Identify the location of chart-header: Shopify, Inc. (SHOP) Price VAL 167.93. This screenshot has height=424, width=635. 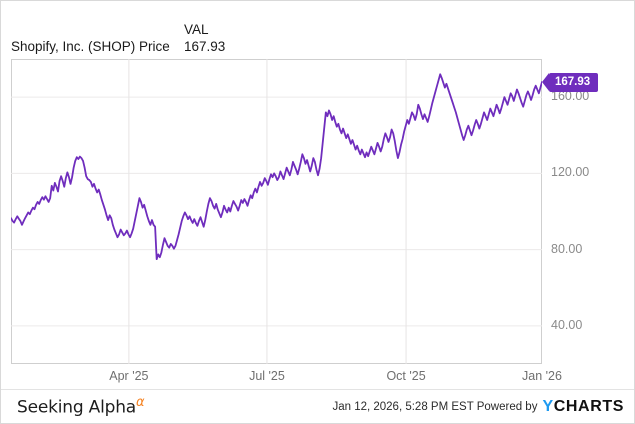
(317, 35).